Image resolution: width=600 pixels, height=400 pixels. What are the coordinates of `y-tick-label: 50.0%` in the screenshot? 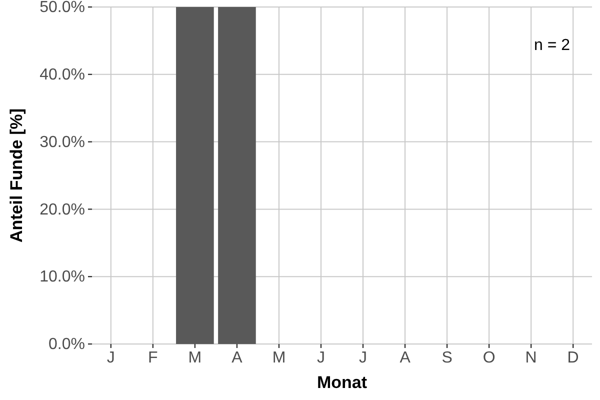 It's located at (62, 8).